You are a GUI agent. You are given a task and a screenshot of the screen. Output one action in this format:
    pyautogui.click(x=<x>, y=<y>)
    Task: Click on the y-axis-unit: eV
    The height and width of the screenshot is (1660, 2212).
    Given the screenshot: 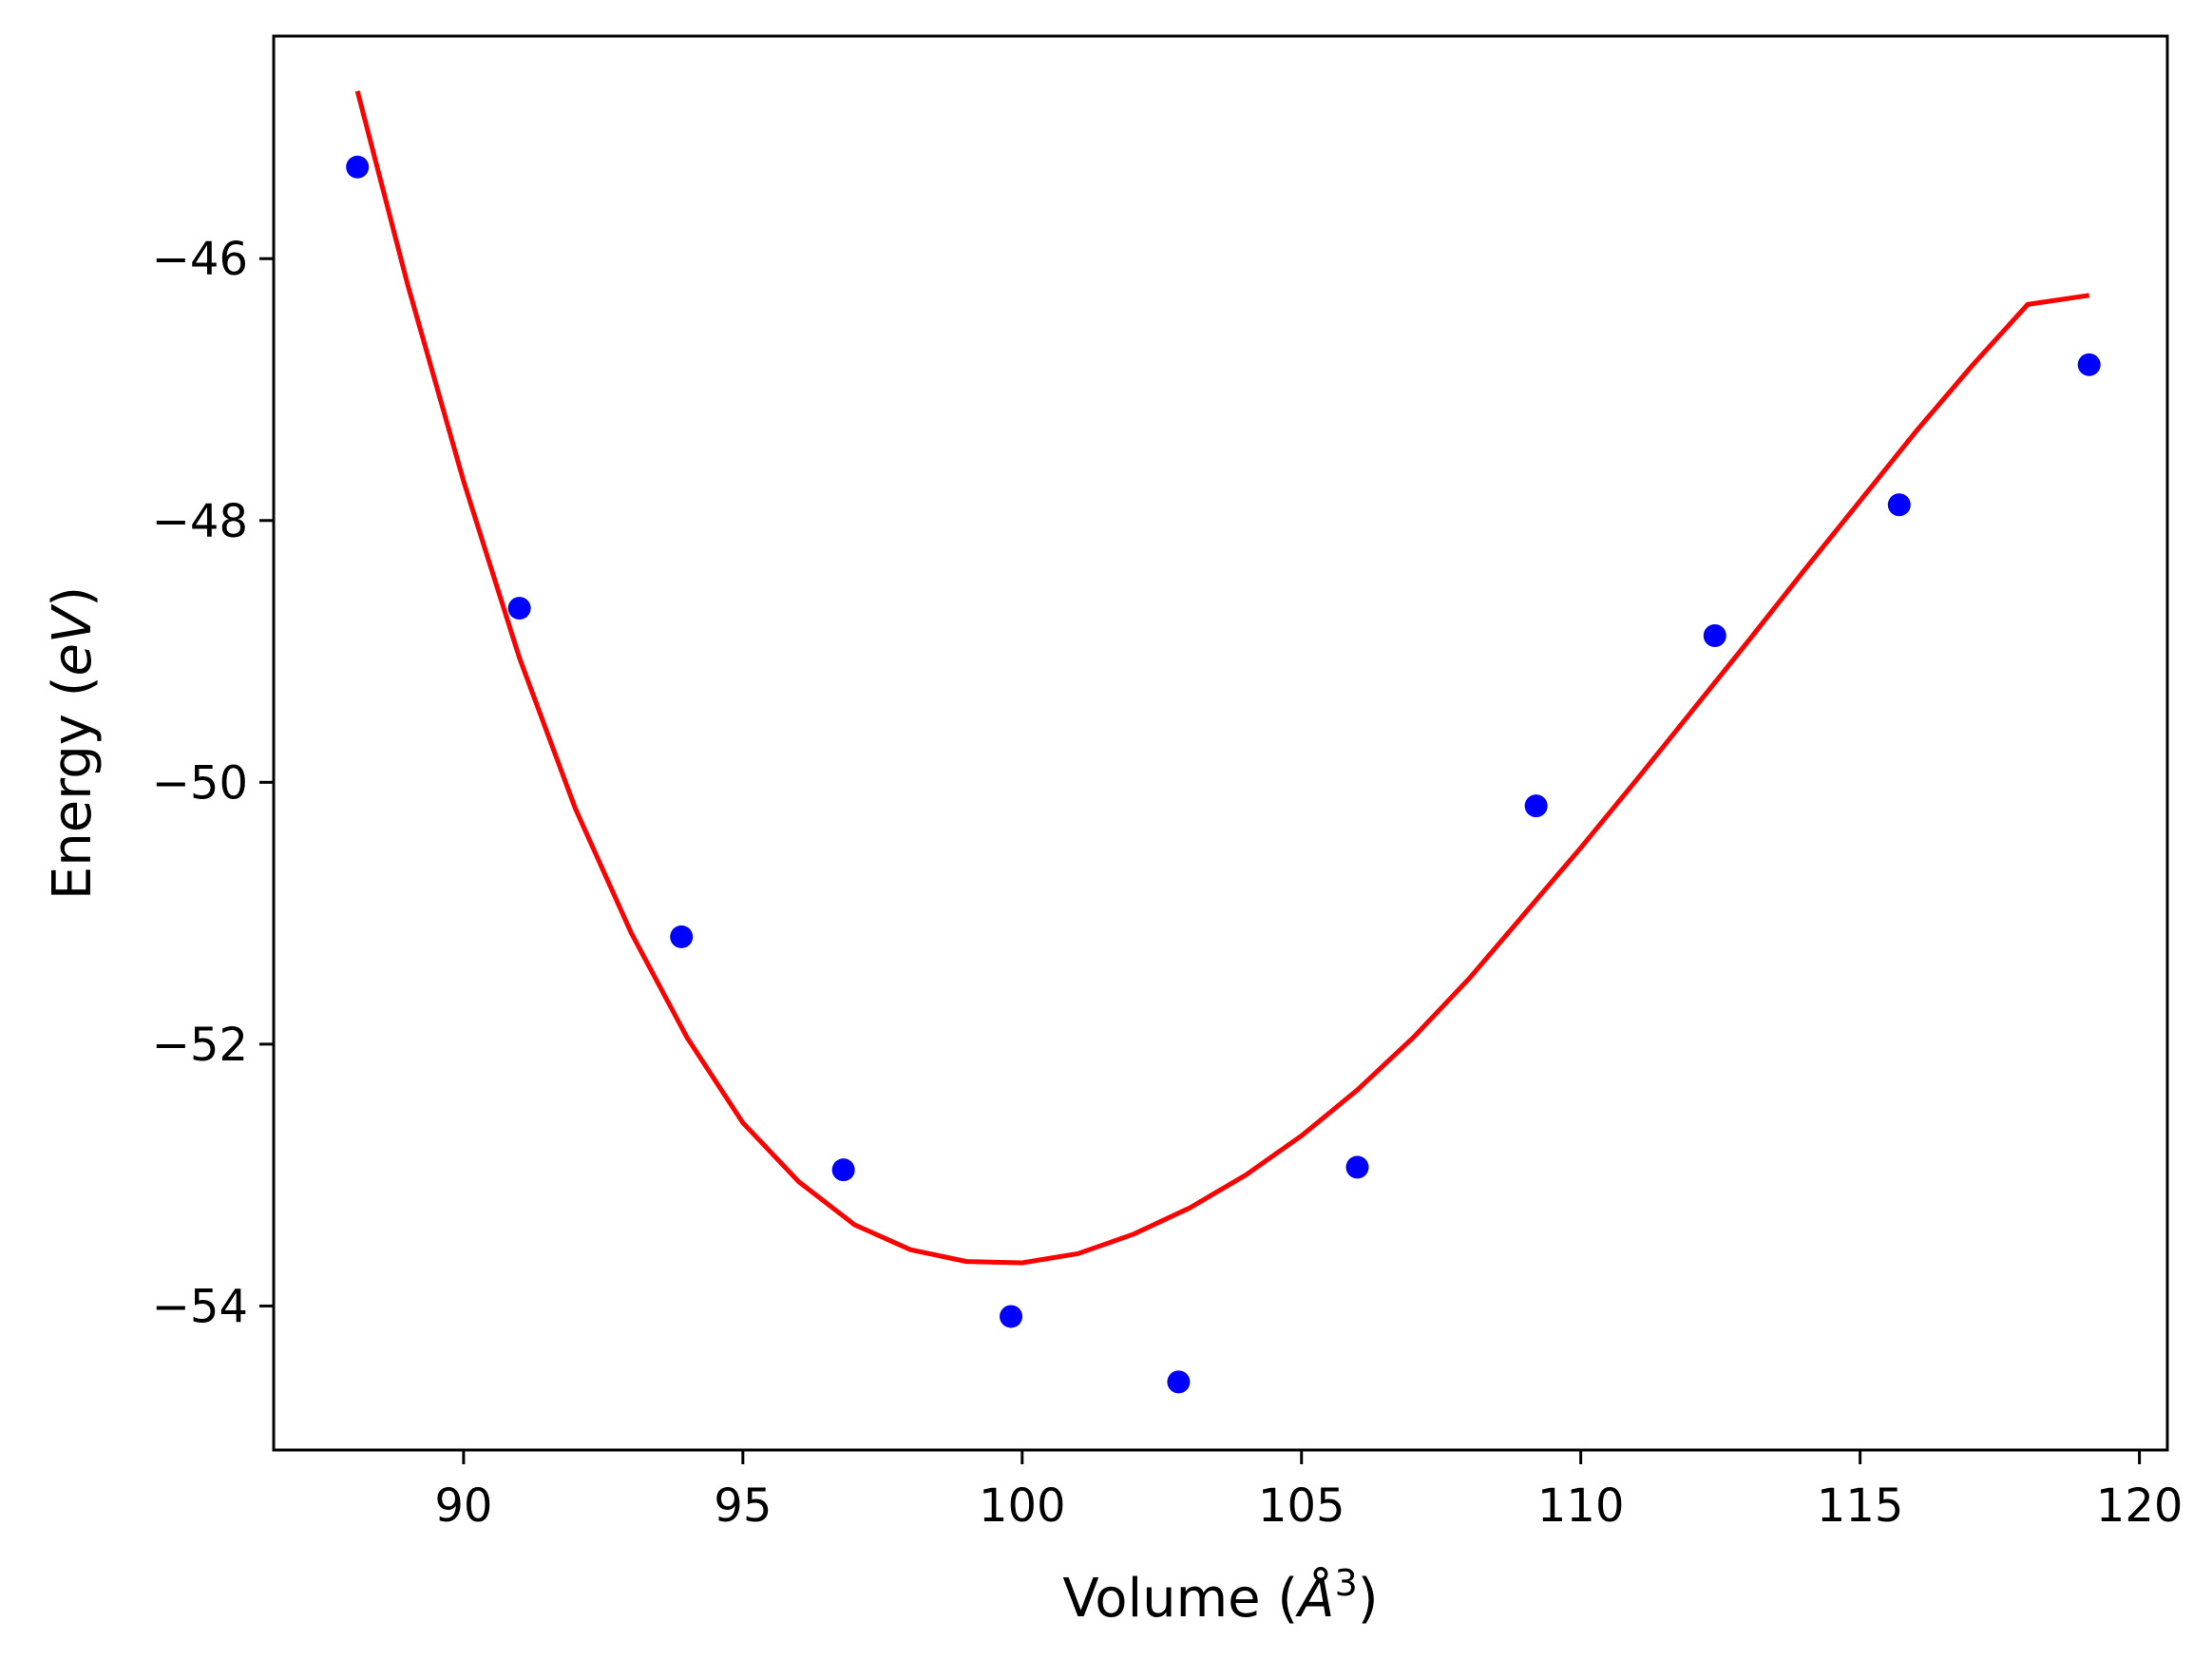 What is the action you would take?
    pyautogui.click(x=73, y=639)
    